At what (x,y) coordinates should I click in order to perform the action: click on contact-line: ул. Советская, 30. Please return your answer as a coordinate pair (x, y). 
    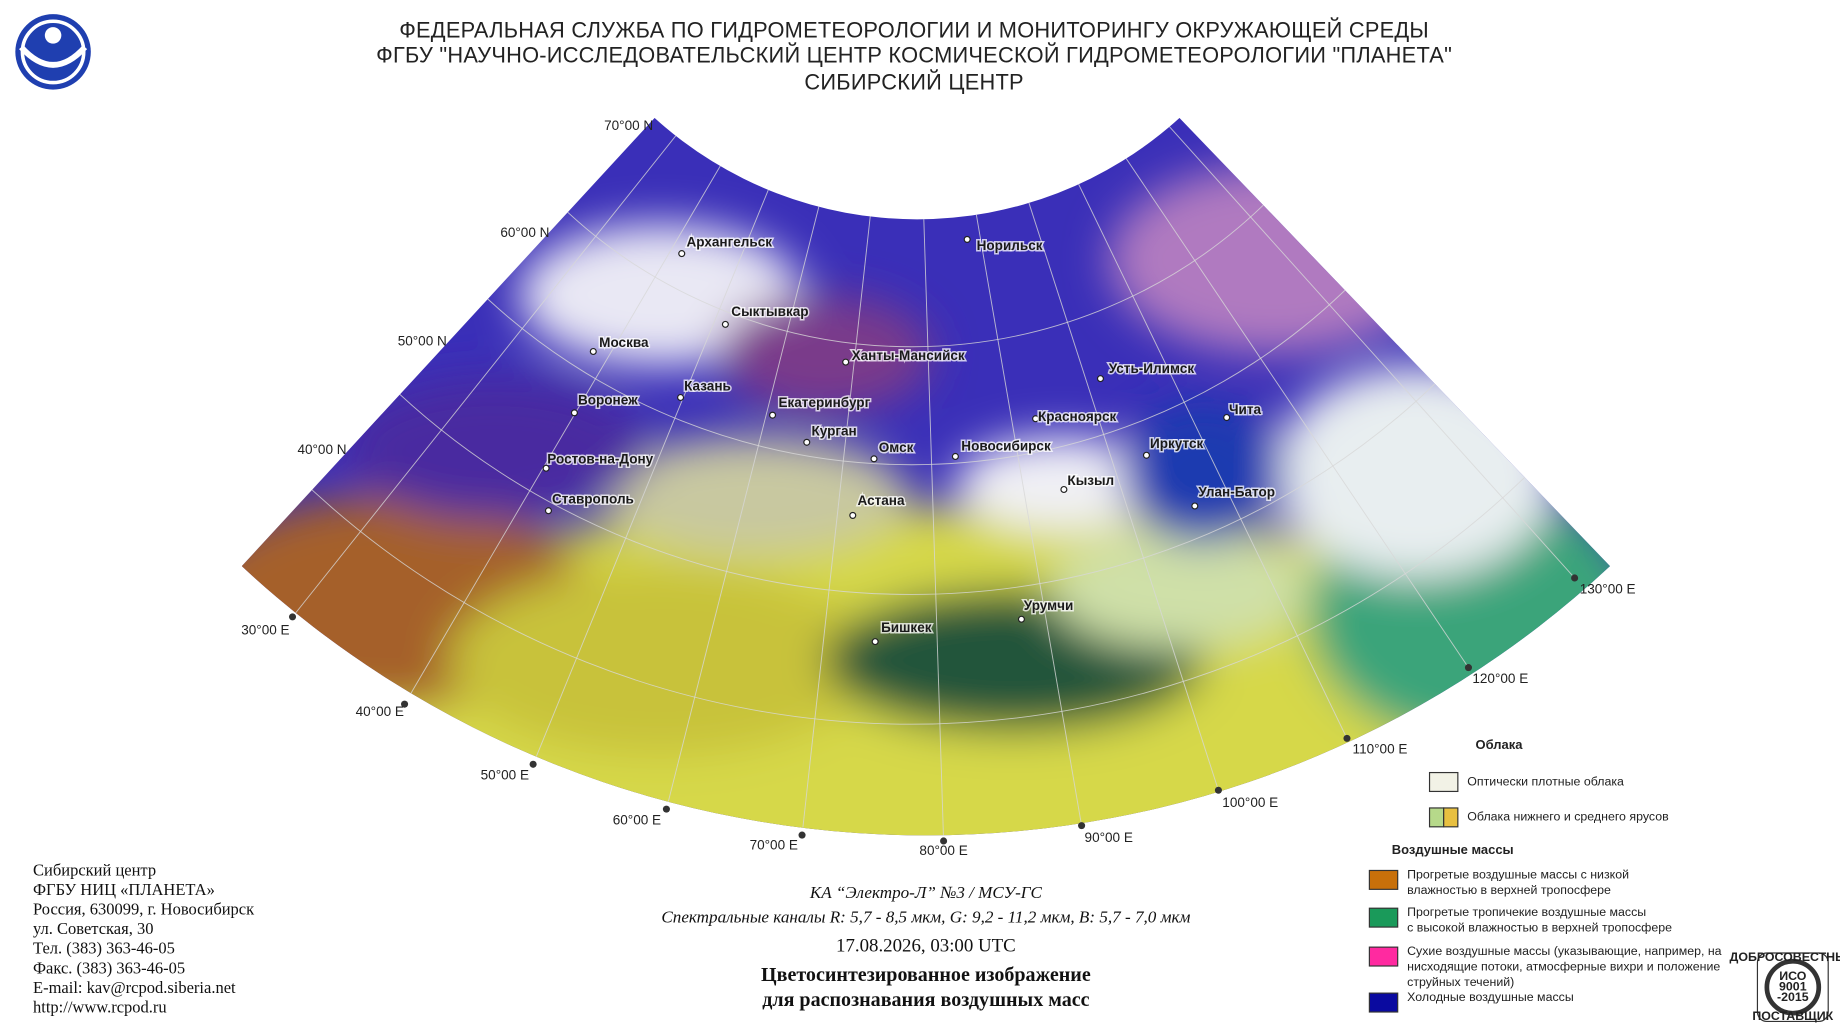
    Looking at the image, I should click on (93, 928).